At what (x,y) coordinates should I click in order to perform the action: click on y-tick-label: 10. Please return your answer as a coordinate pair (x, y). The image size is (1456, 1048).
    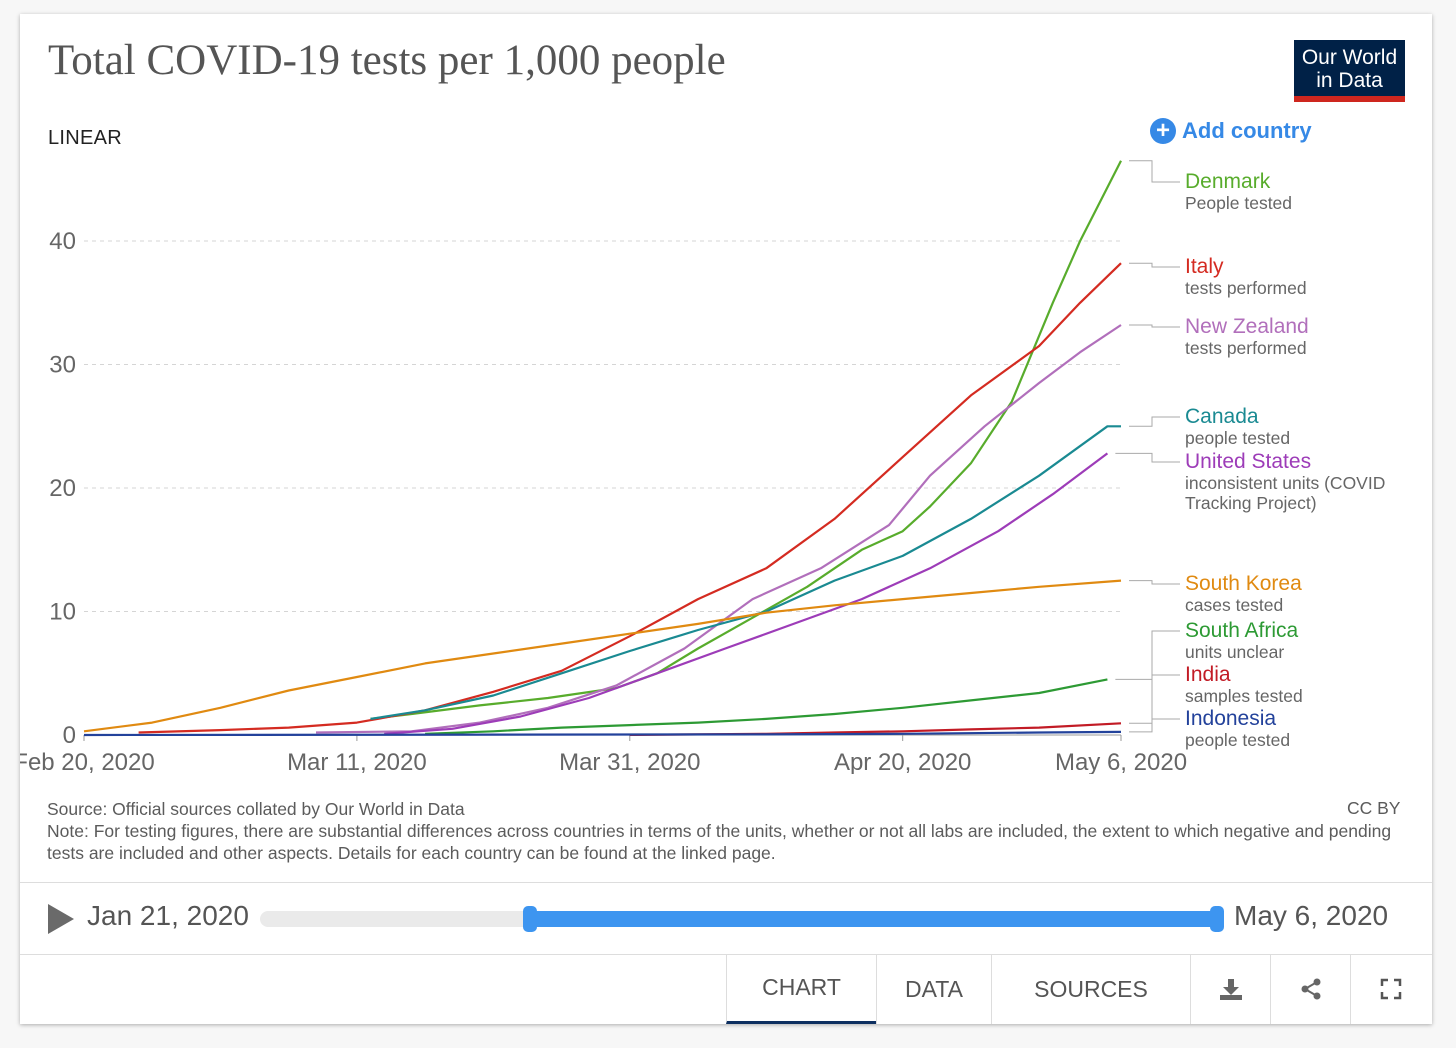
    Looking at the image, I should click on (62, 612).